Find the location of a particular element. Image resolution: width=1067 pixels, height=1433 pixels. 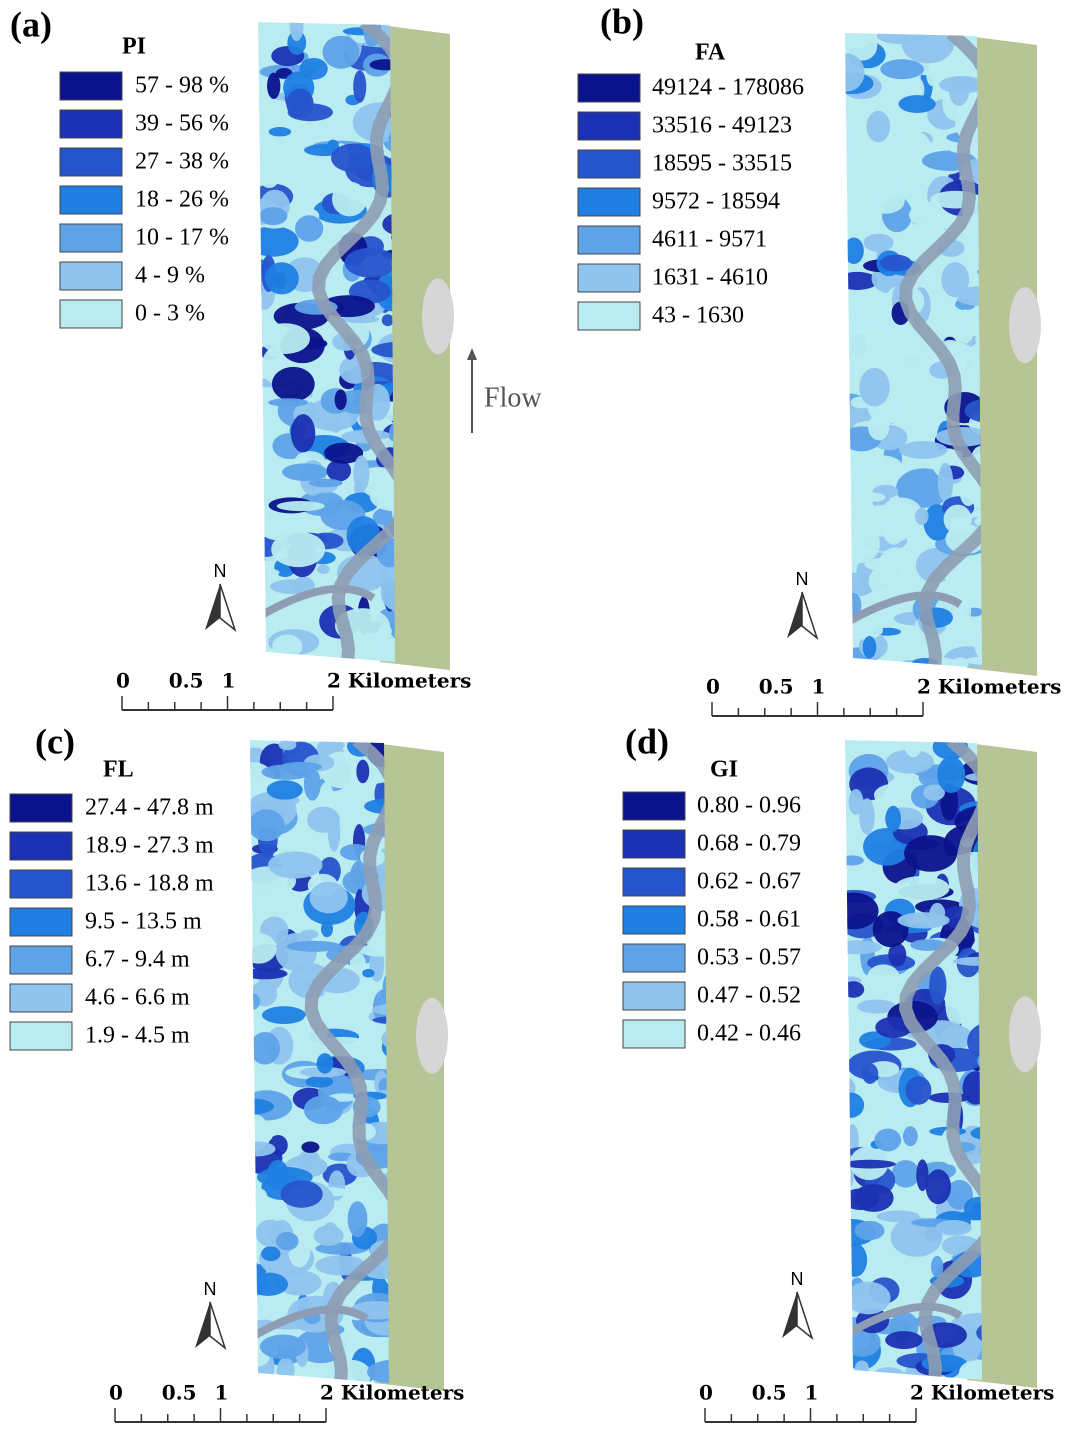

panel-label: (b) is located at coordinates (622, 21).